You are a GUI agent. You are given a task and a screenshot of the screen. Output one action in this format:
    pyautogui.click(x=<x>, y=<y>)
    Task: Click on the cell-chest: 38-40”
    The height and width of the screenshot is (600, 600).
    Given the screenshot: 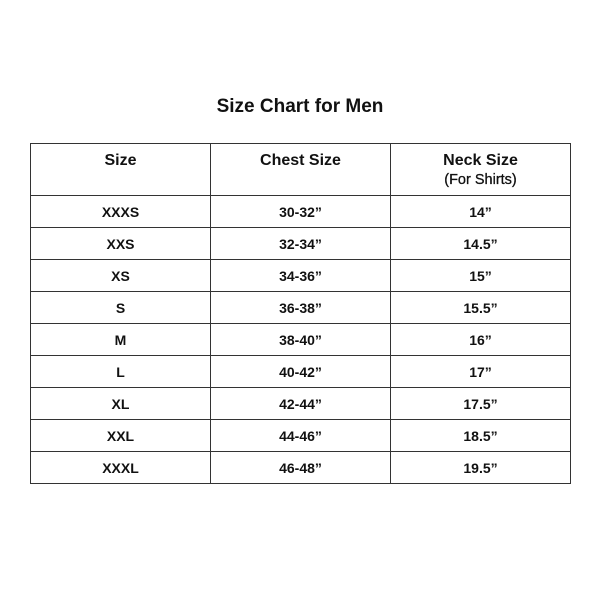 What is the action you would take?
    pyautogui.click(x=300, y=339)
    